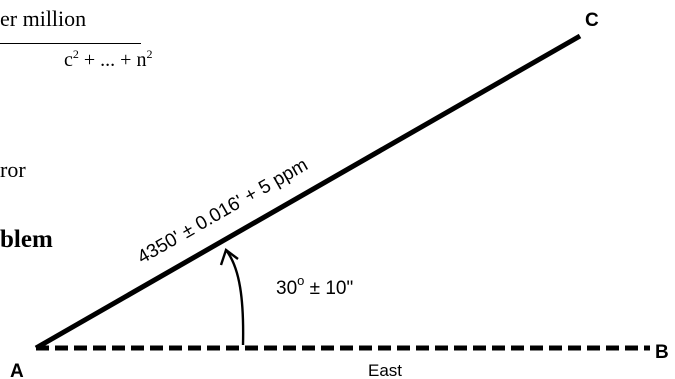 The height and width of the screenshot is (379, 675). What do you see at coordinates (222, 211) in the screenshot?
I see `line-ac-measurement-label: 4350' ± 0.016' + 5 ppm` at bounding box center [222, 211].